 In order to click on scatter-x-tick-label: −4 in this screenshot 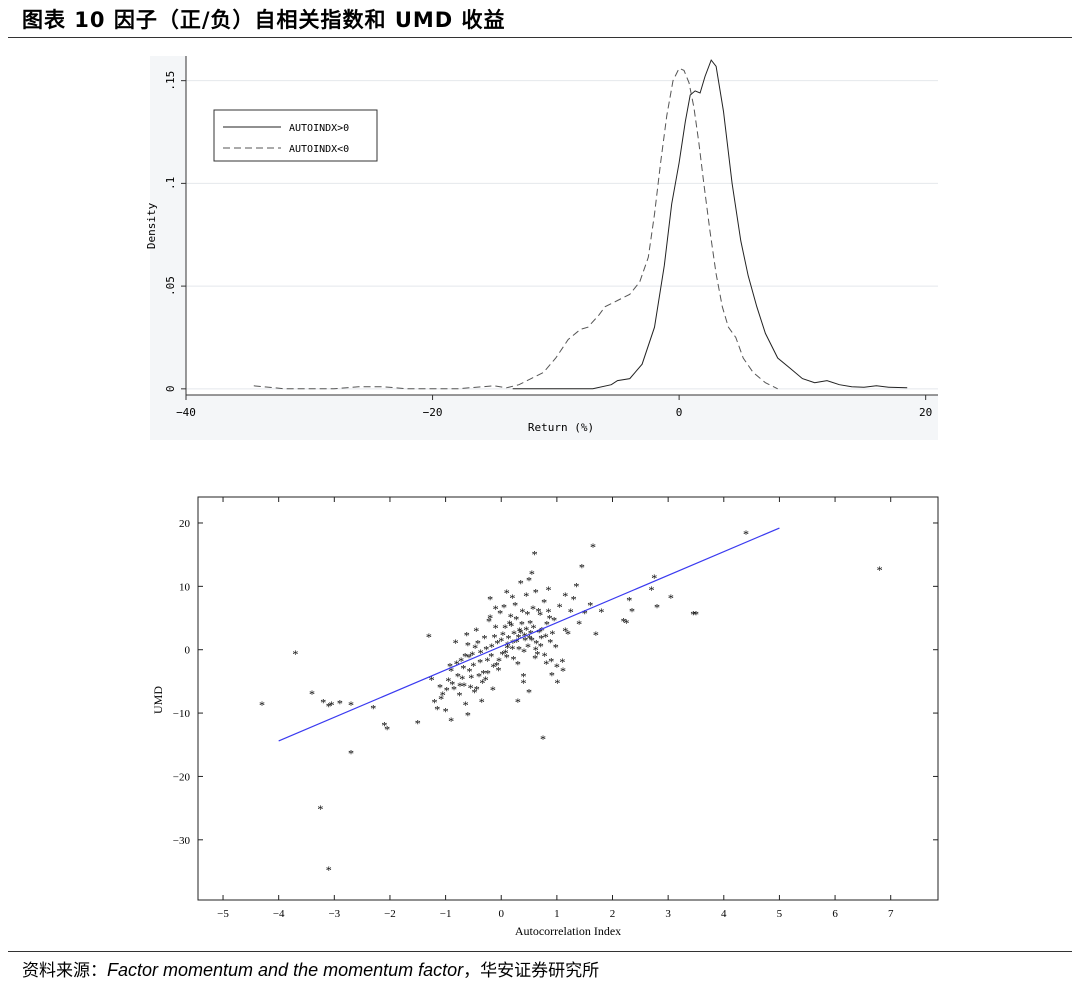, I will do `click(279, 914)`.